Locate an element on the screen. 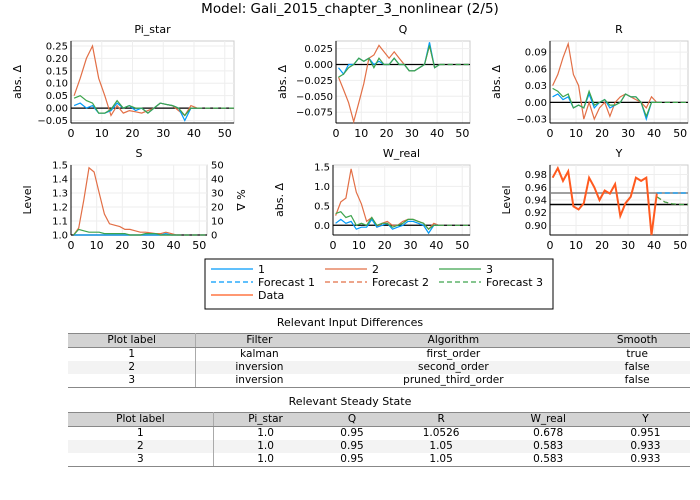  right-tick-label: 50 is located at coordinates (217, 166).